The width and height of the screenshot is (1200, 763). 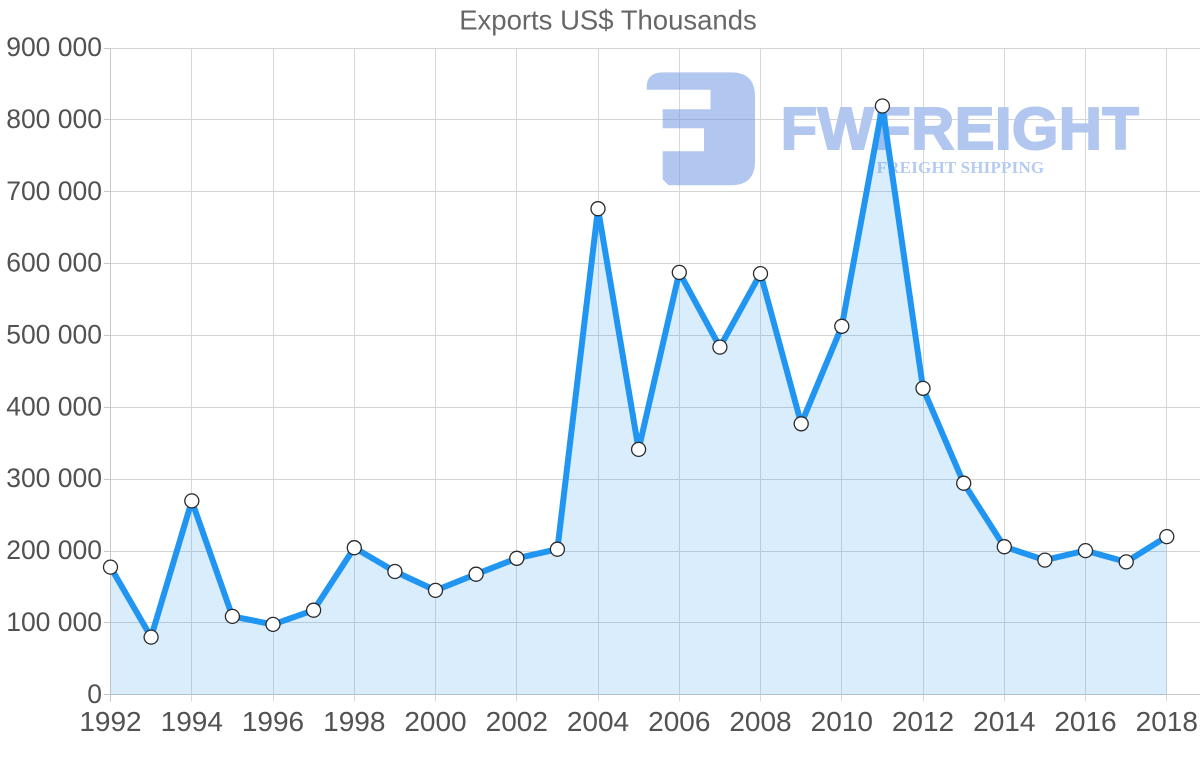 I want to click on svg-text: 2000, so click(x=435, y=721).